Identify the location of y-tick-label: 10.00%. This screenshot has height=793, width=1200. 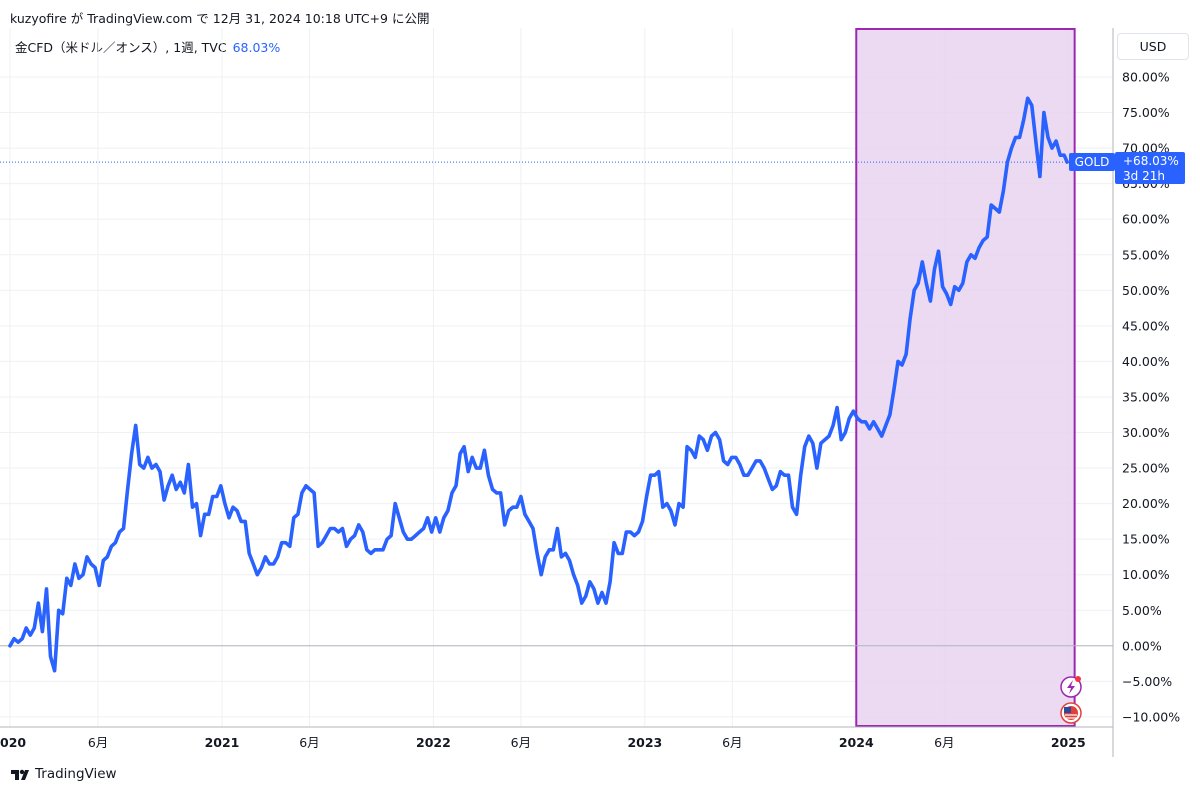
(1146, 574).